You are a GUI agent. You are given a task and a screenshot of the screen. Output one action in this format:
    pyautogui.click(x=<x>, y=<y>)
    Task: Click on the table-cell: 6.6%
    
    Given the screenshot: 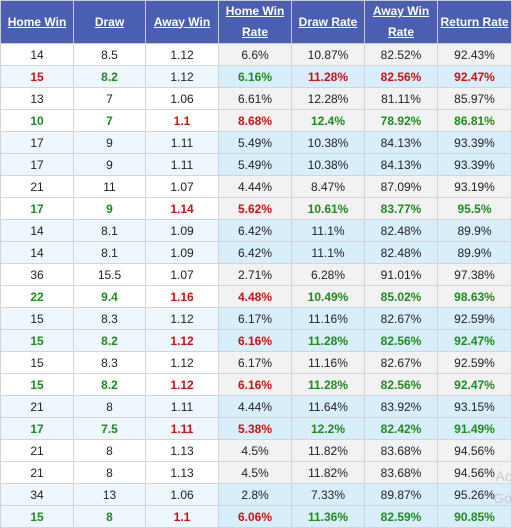 What is the action you would take?
    pyautogui.click(x=255, y=54)
    